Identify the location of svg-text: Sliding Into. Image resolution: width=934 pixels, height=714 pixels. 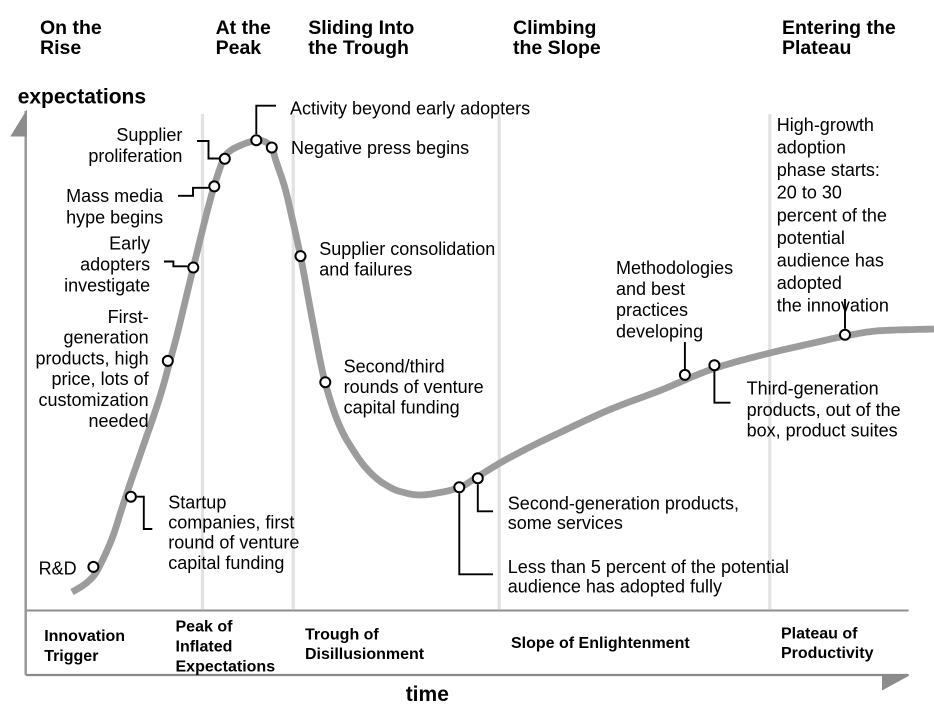
(361, 28).